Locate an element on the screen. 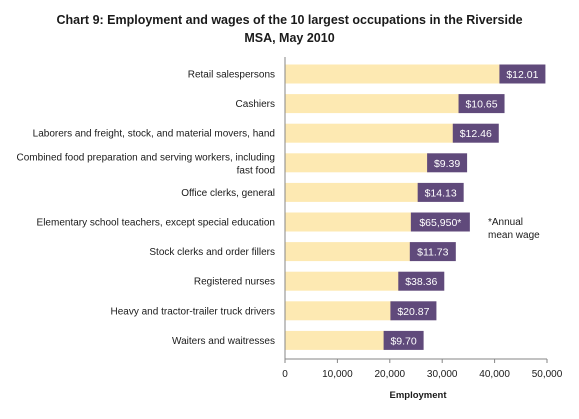  annual-wage-note-line2: mean wage is located at coordinates (514, 235).